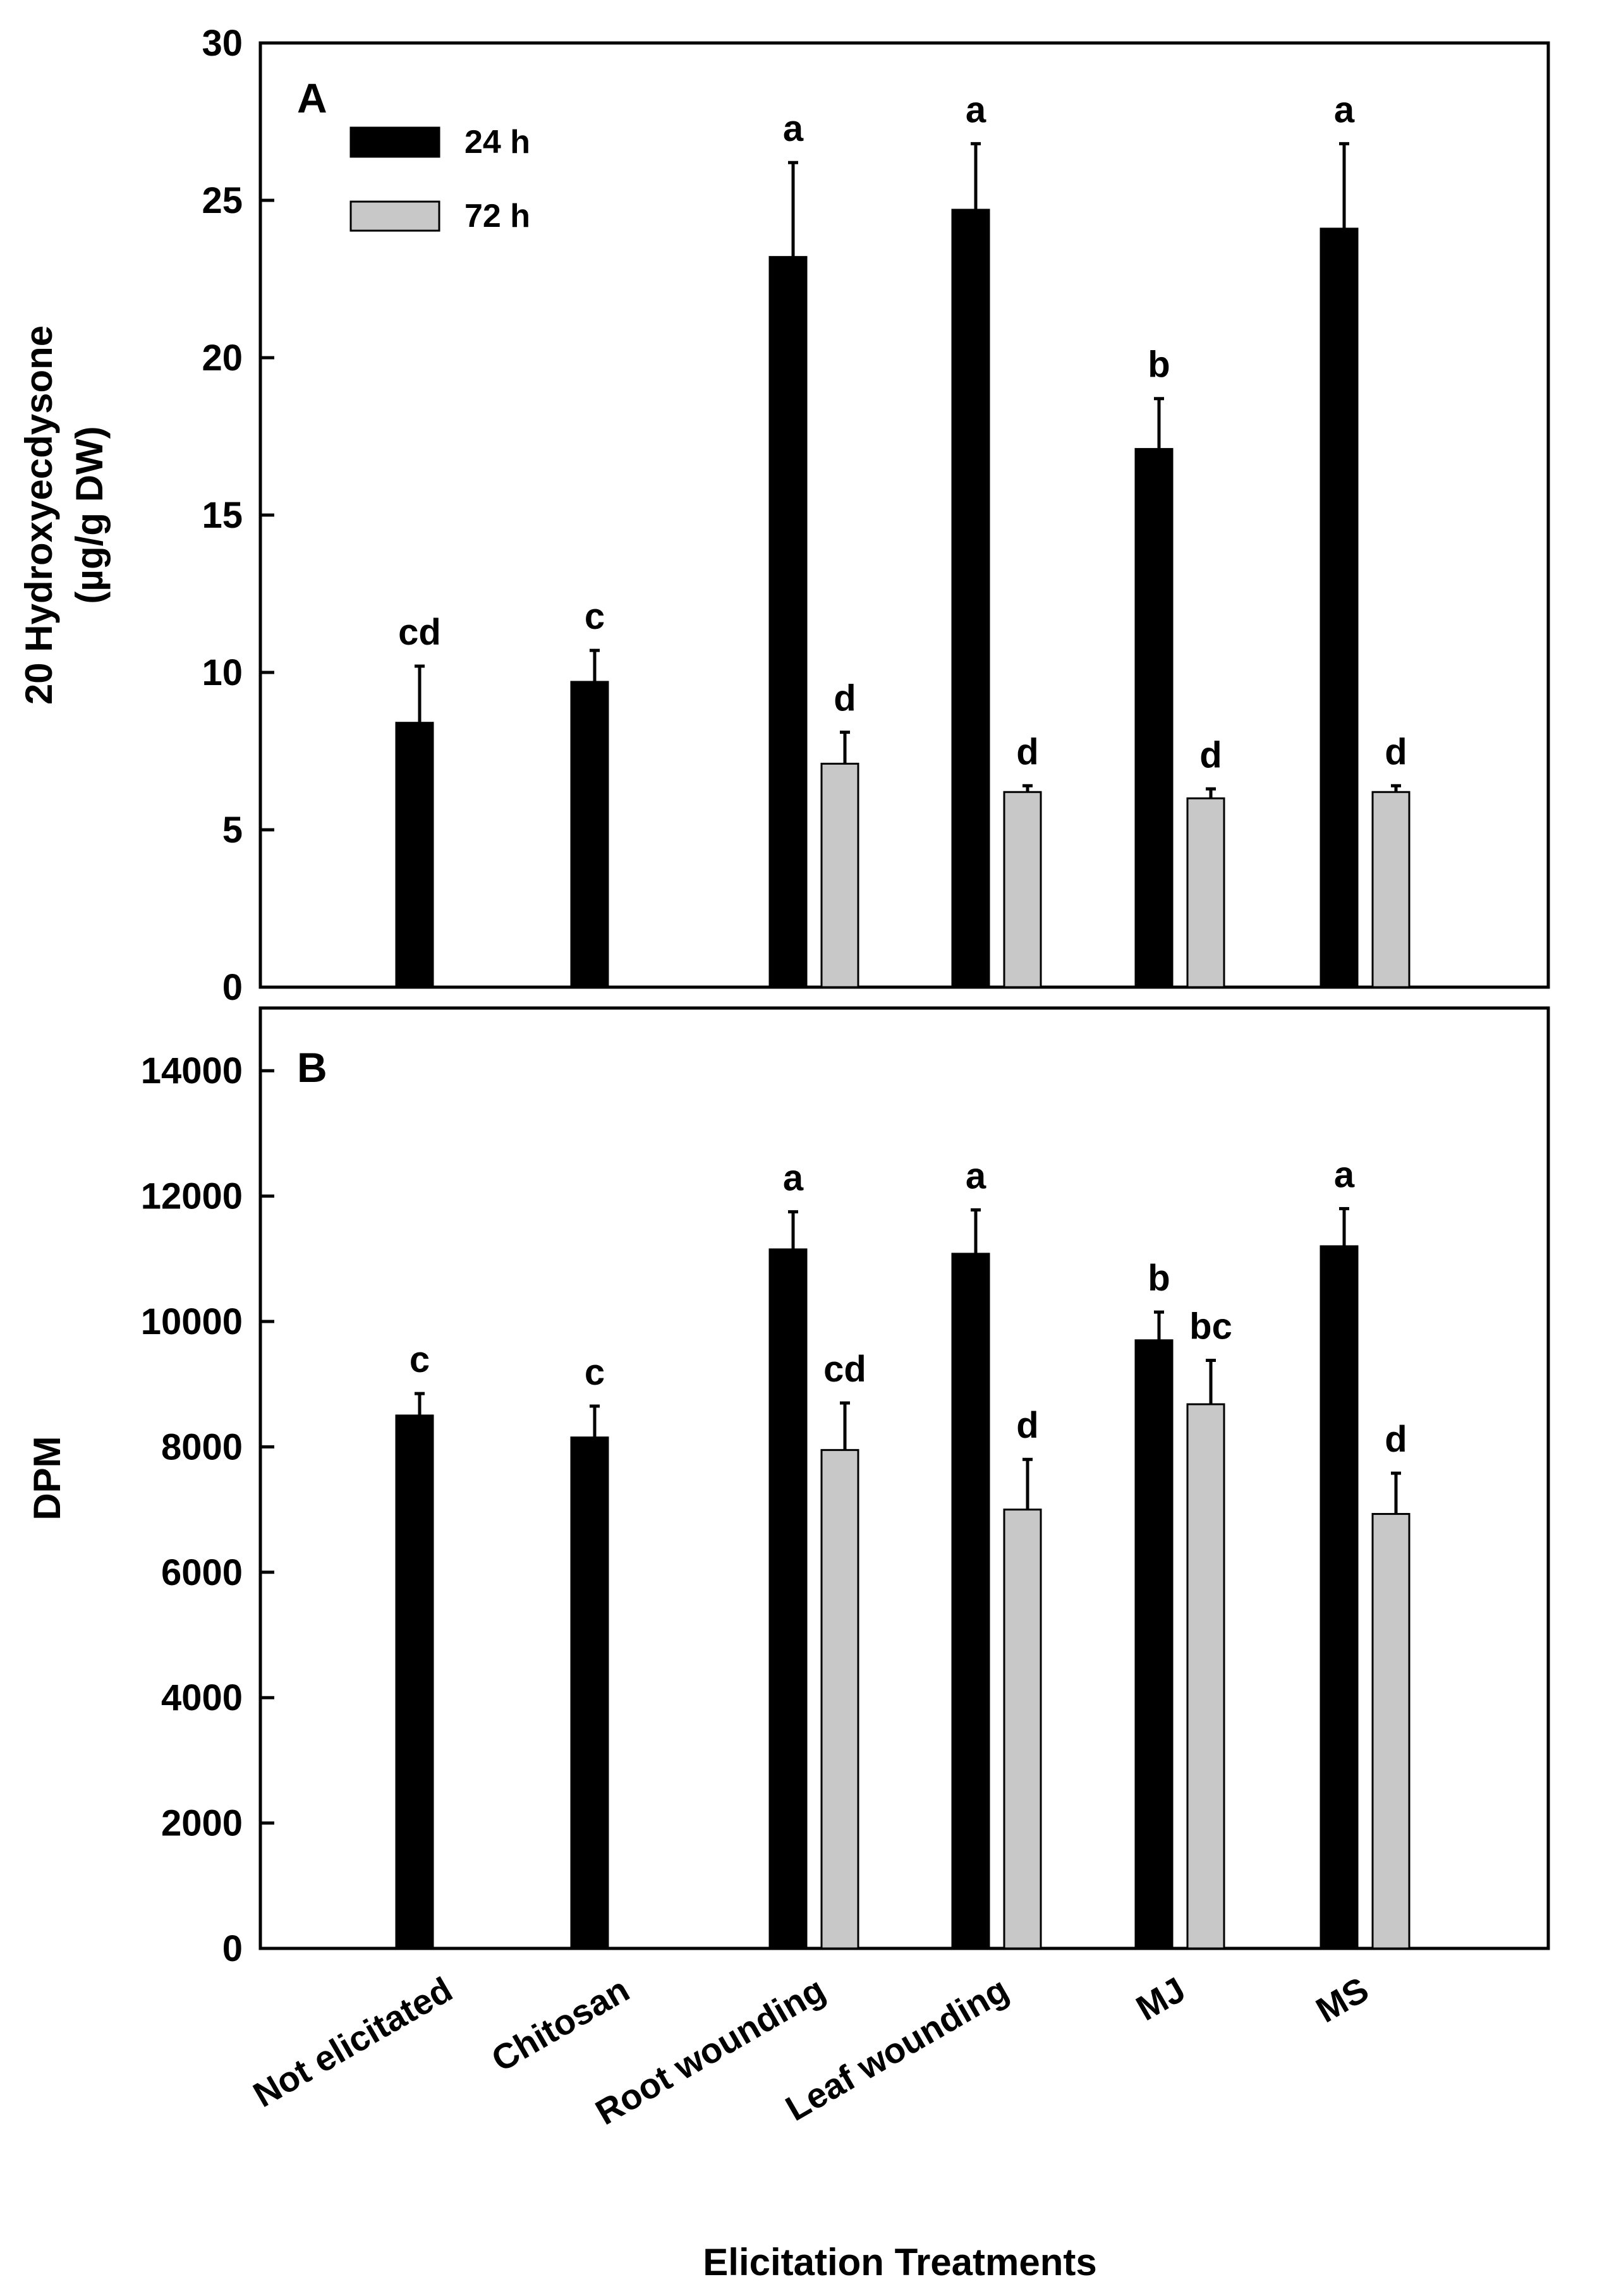 The width and height of the screenshot is (1602, 2296). I want to click on y-tick-label: 14000, so click(192, 1070).